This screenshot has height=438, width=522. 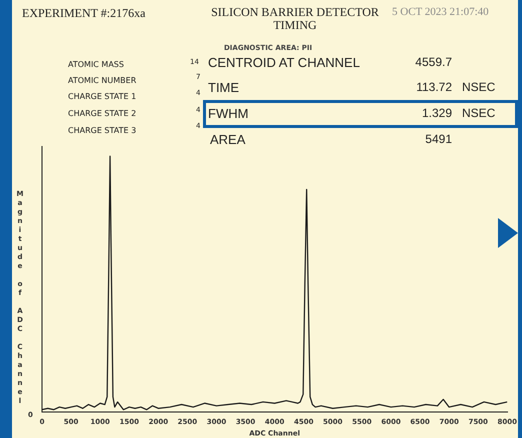 What do you see at coordinates (96, 64) in the screenshot?
I see `text: ATOMIC MASS` at bounding box center [96, 64].